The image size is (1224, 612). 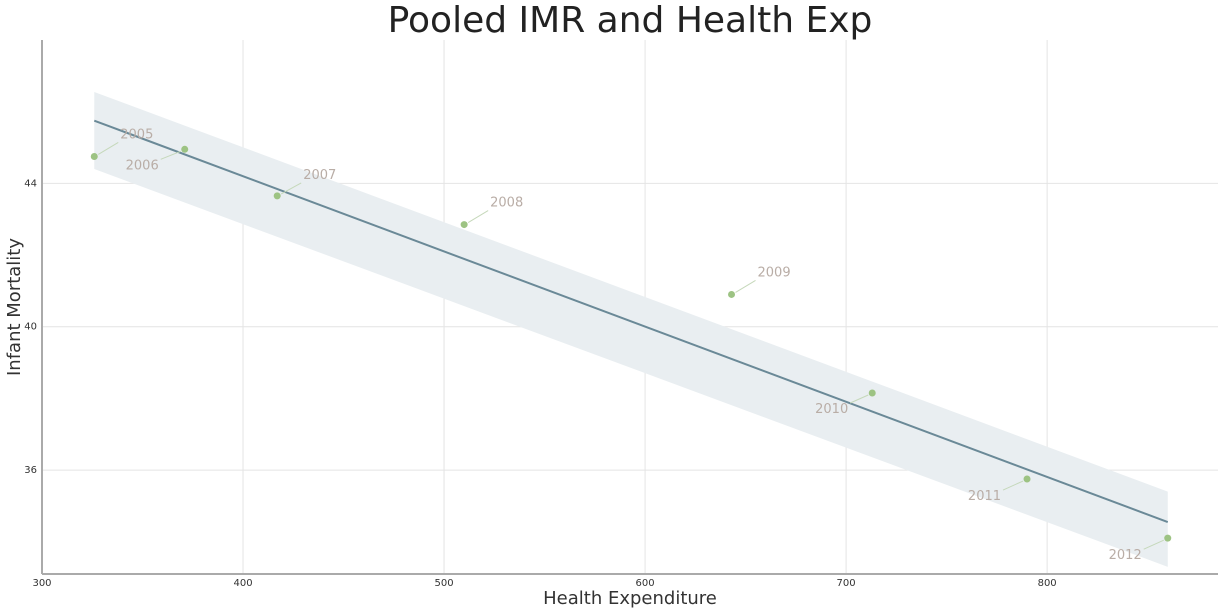 I want to click on point-label-2009: 2009, so click(x=774, y=272).